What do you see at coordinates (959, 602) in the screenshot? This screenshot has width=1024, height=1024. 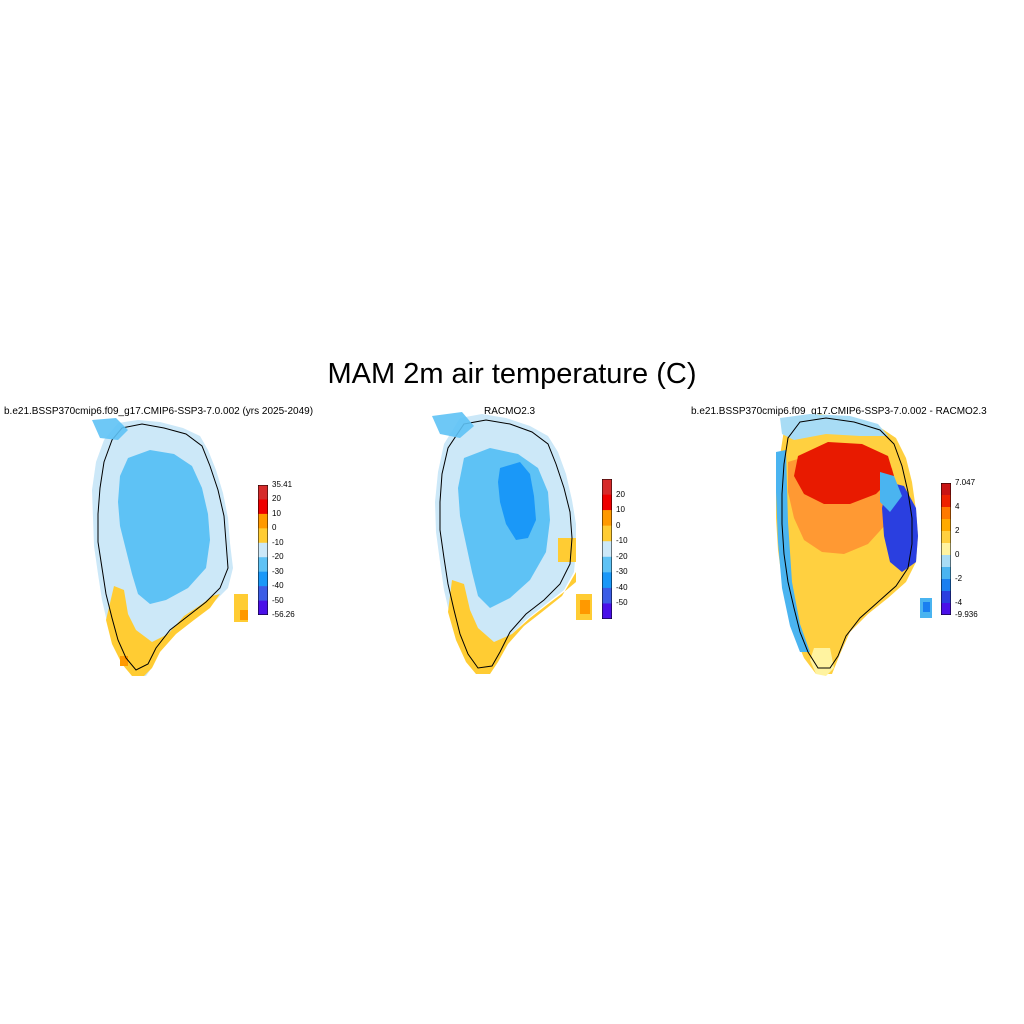 I see `colorbar-tick-label: -4` at bounding box center [959, 602].